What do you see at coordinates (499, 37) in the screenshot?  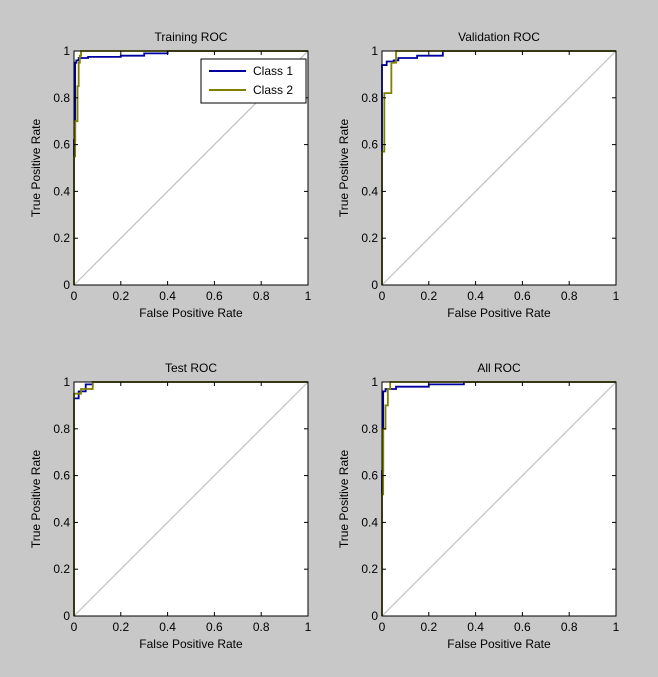 I see `chart-title: Validation ROC` at bounding box center [499, 37].